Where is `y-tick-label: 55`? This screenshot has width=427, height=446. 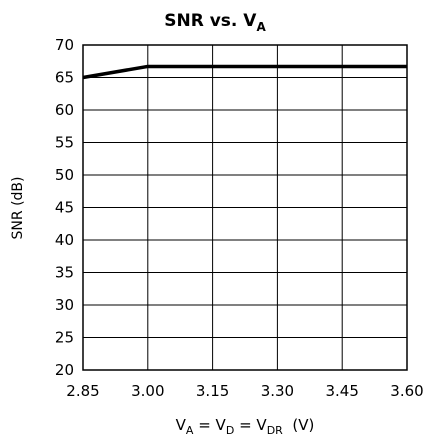
y-tick-label: 55 is located at coordinates (64, 143).